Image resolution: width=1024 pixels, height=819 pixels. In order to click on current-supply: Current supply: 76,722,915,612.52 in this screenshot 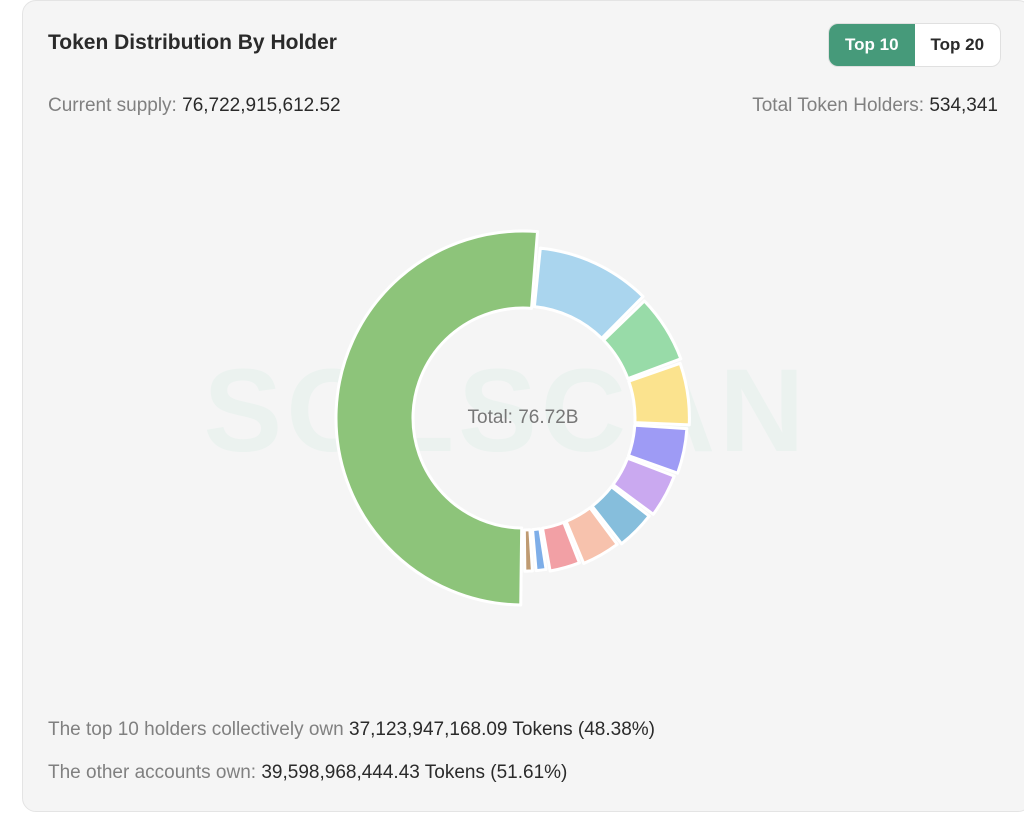, I will do `click(194, 106)`.